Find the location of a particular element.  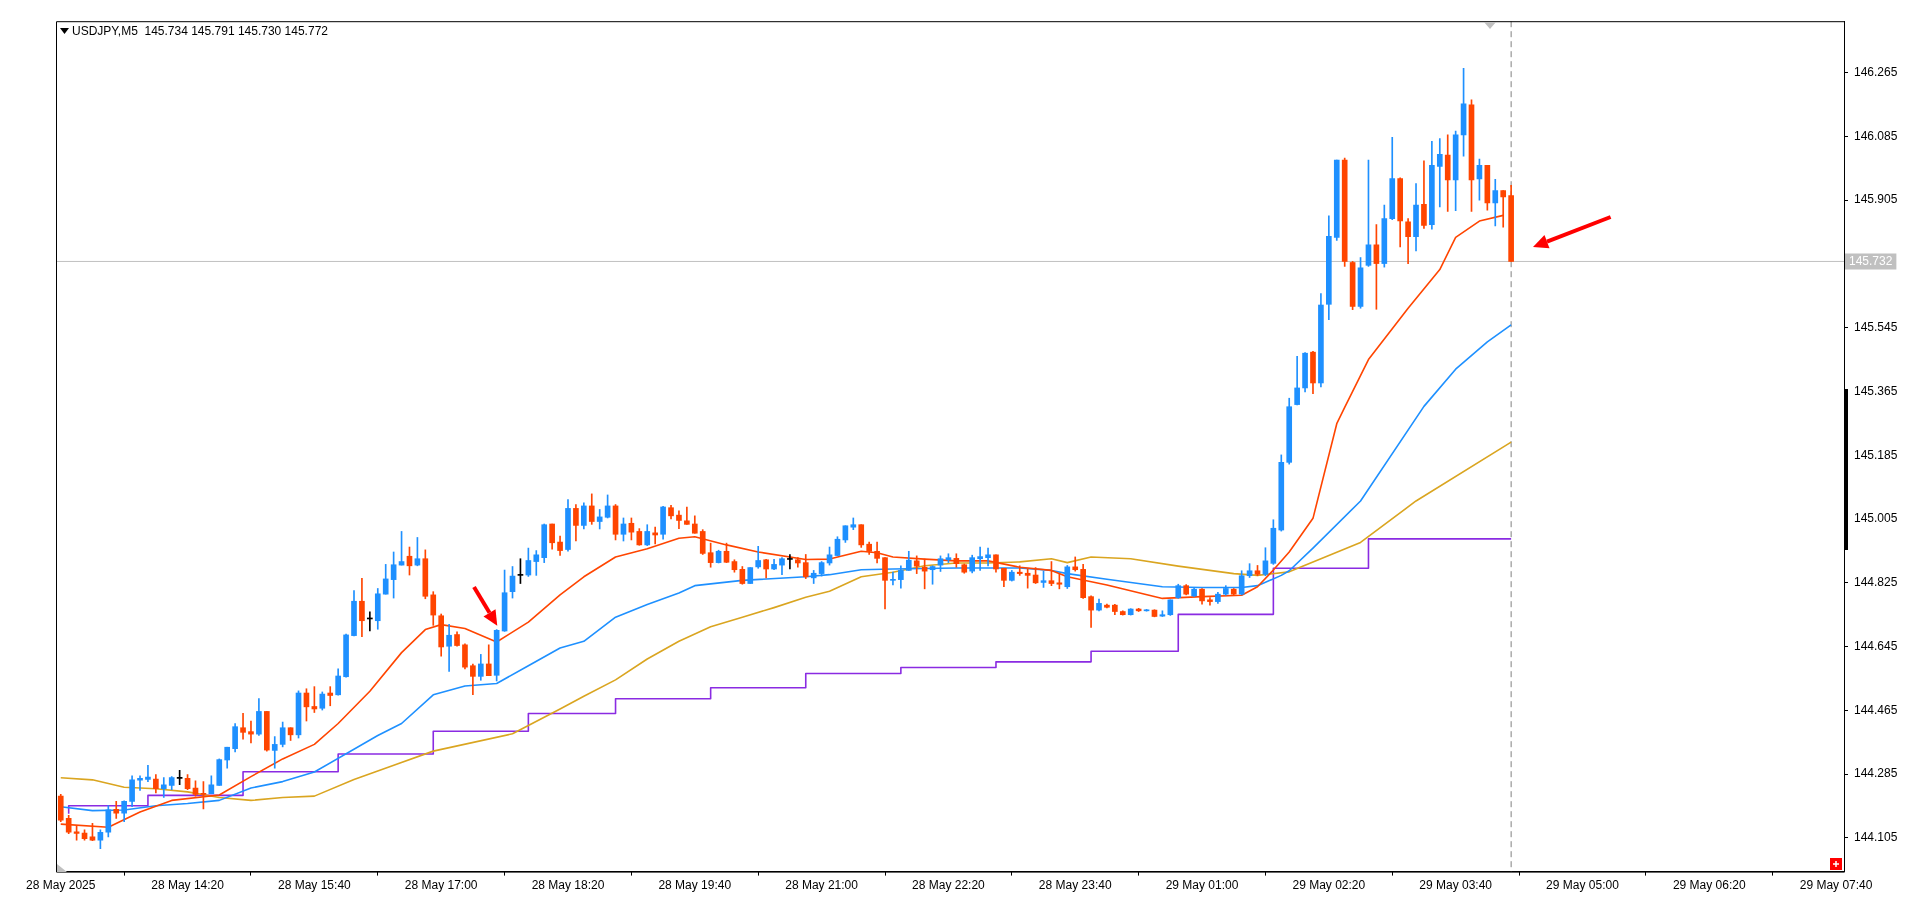

x-tick-label: 28 May 23:40 is located at coordinates (1075, 885).